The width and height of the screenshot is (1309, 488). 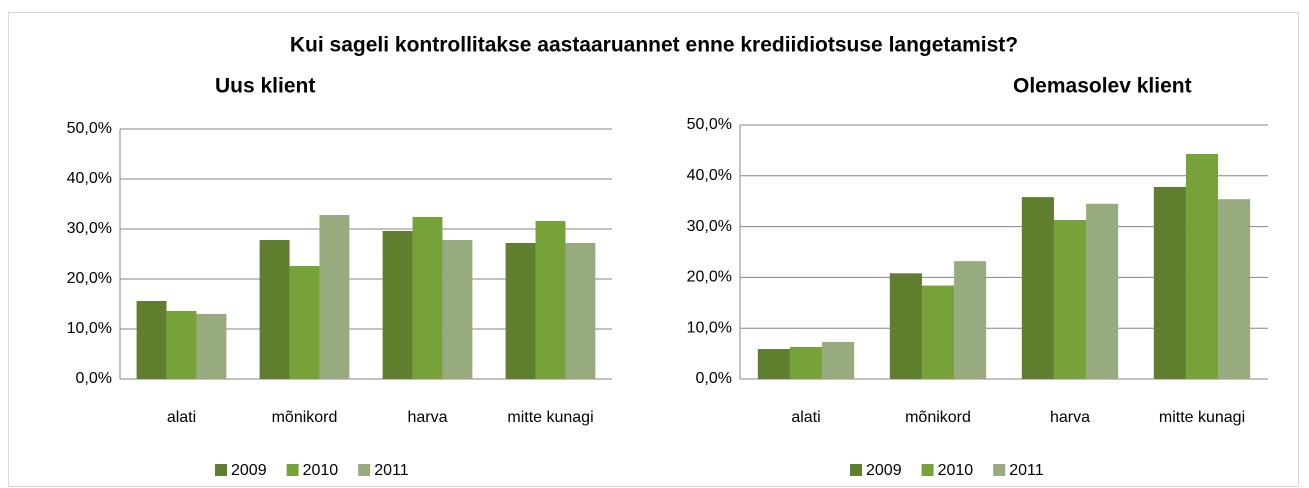 What do you see at coordinates (265, 86) in the screenshot?
I see `chart-subtitle: Uus klient` at bounding box center [265, 86].